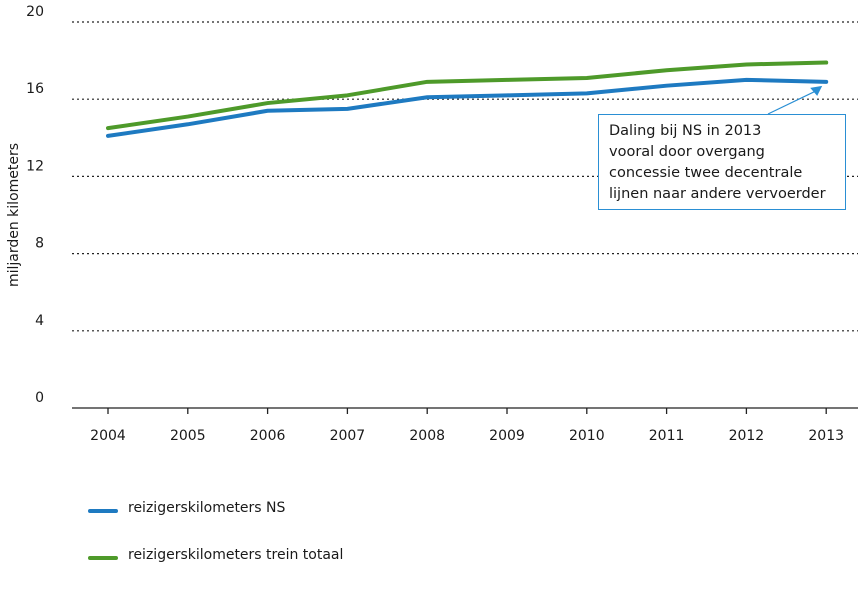 The height and width of the screenshot is (594, 859). Describe the element at coordinates (792, 102) in the screenshot. I see `annotation-arrow-line` at that location.